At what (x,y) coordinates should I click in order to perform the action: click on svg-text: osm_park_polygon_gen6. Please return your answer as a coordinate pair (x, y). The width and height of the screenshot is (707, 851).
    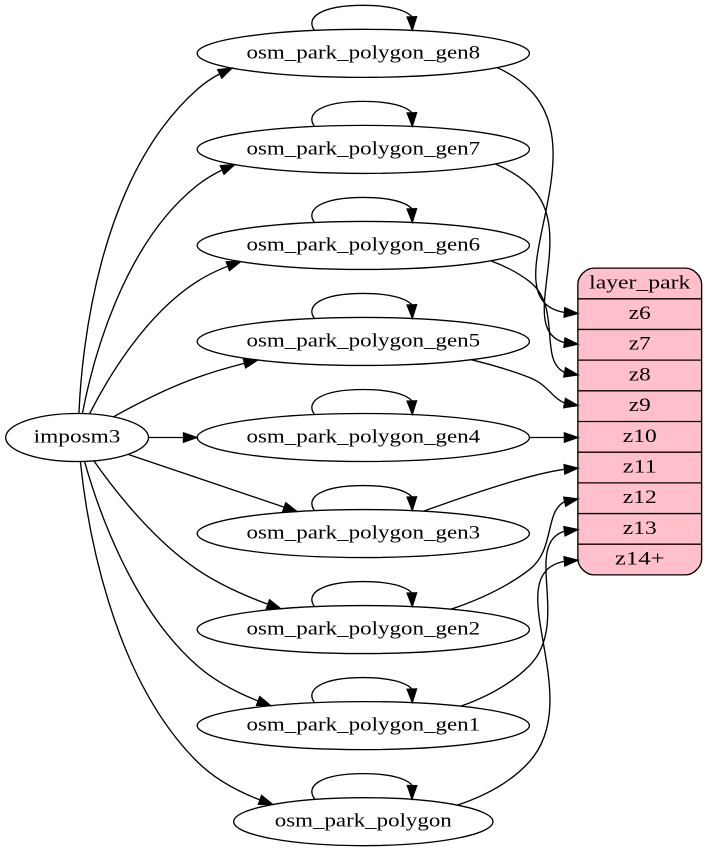
    Looking at the image, I should click on (363, 244).